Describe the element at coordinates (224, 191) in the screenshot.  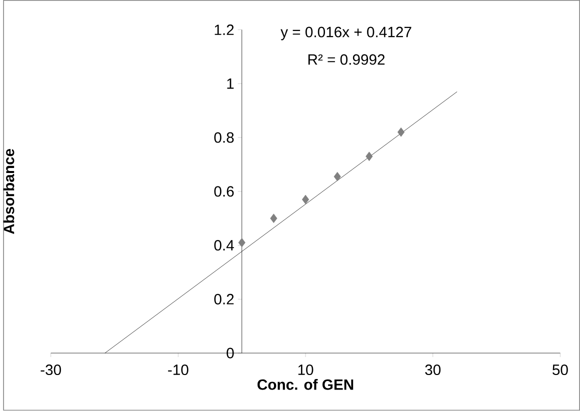
I see `y-tick-label: 0.6` at that location.